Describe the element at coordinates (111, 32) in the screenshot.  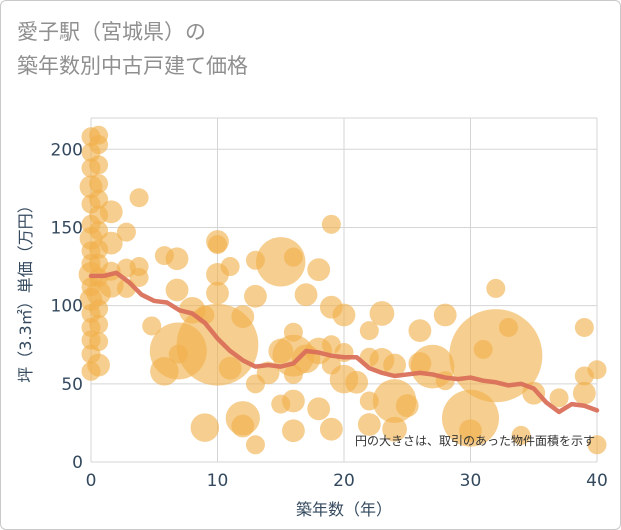
I see `chart-title-line-1: 愛子駅（宮城県）の` at that location.